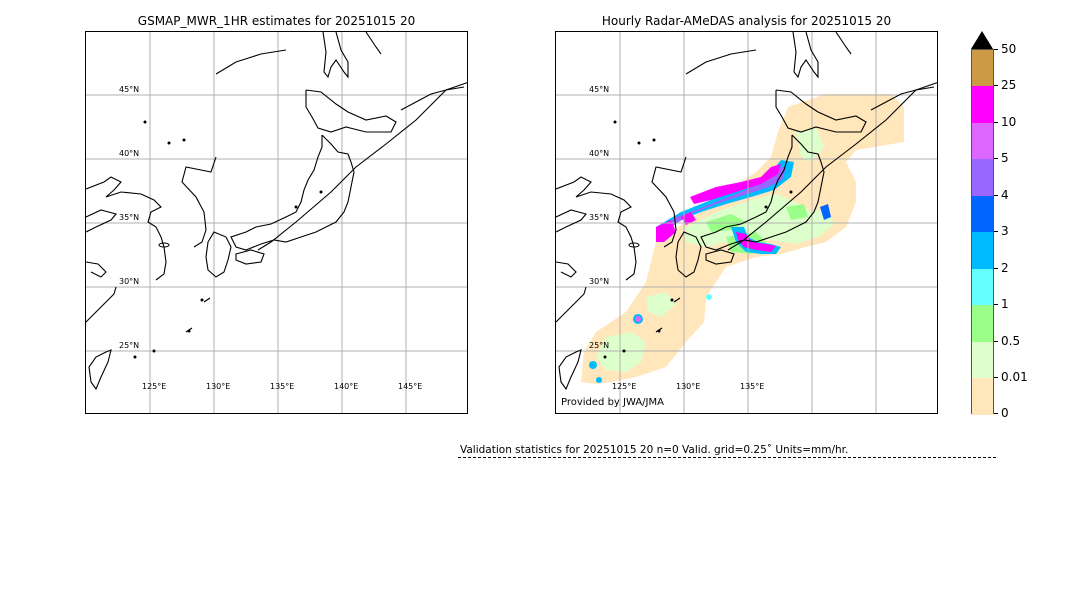 Image resolution: width=1080 pixels, height=612 pixels. What do you see at coordinates (1009, 85) in the screenshot?
I see `colorbar-label-25: 25` at bounding box center [1009, 85].